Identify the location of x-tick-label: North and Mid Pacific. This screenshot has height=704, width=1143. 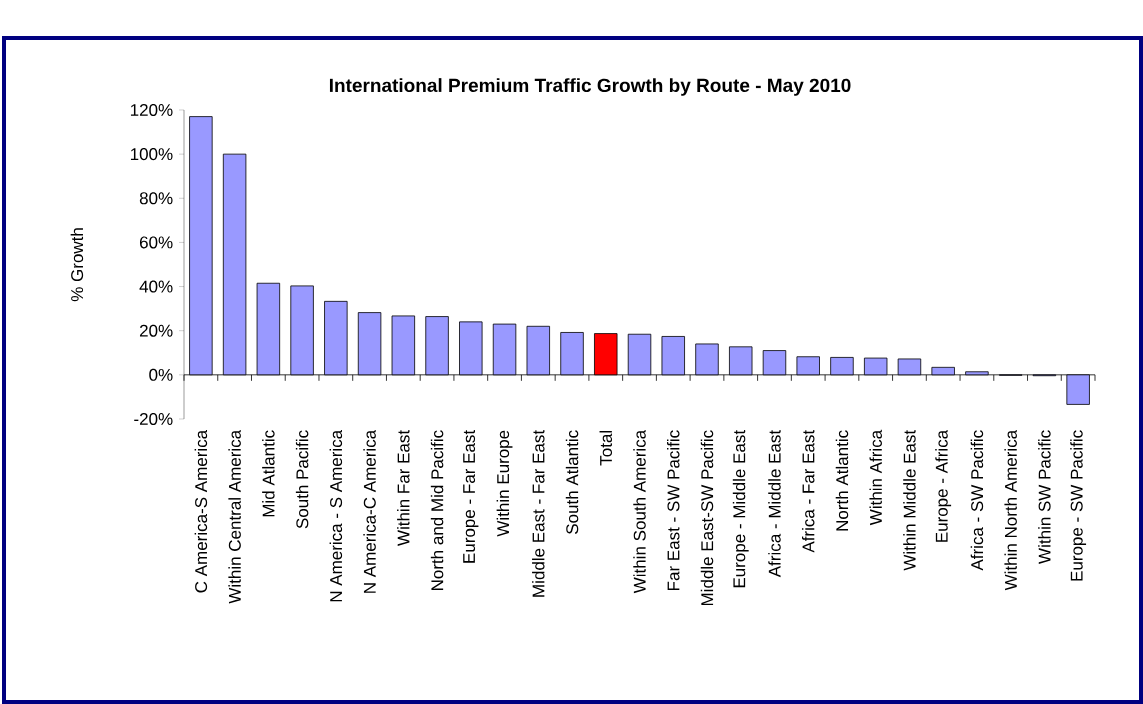
(437, 510).